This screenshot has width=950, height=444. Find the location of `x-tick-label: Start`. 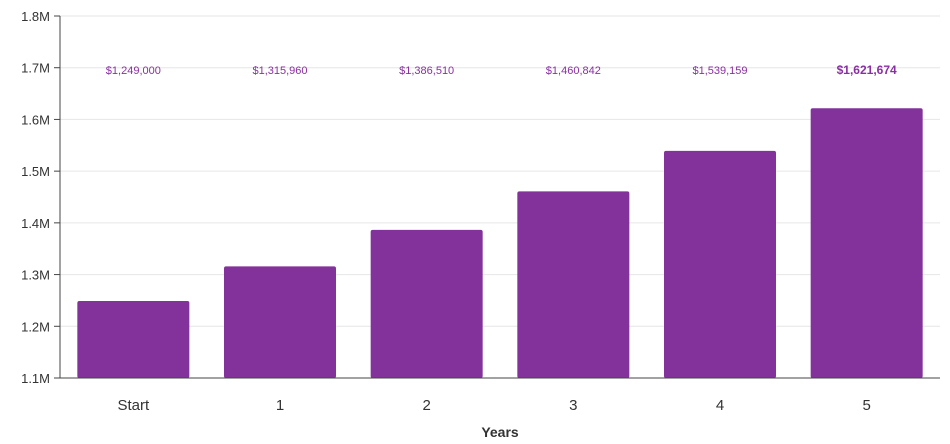

x-tick-label: Start is located at coordinates (133, 405).